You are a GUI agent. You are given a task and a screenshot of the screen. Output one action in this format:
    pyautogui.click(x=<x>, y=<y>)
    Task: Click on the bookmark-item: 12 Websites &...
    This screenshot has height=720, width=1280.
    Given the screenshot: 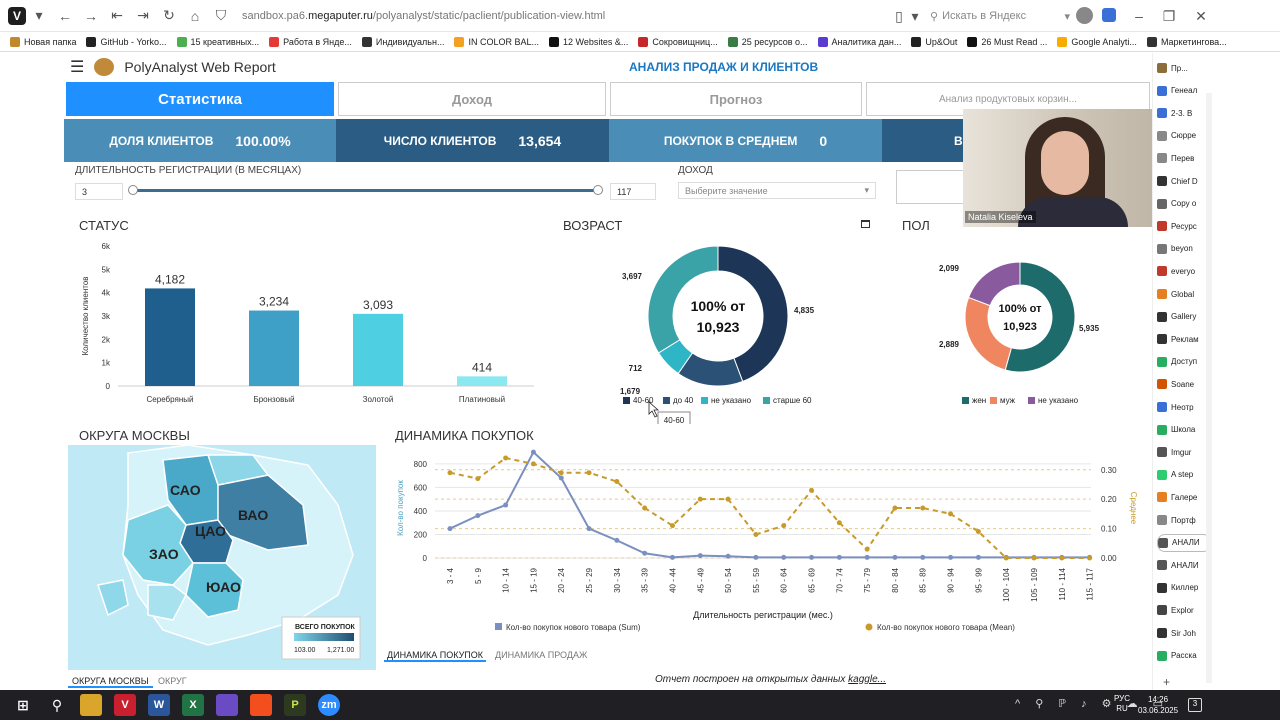 What is the action you would take?
    pyautogui.click(x=588, y=41)
    